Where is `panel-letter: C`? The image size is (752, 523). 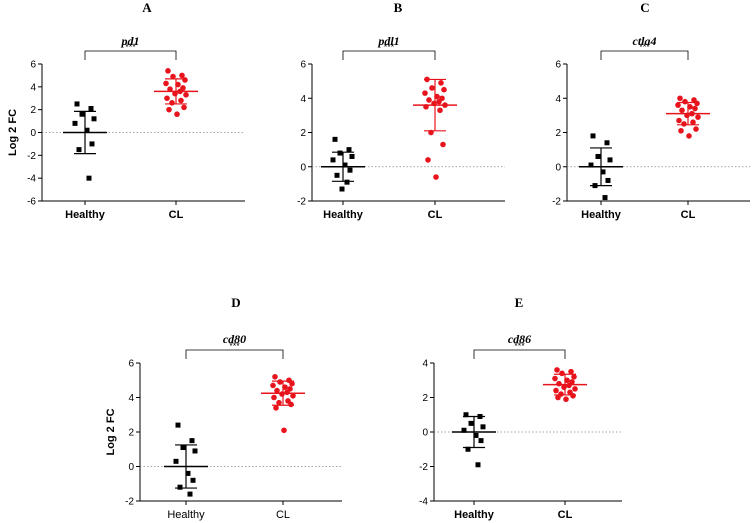
panel-letter: C is located at coordinates (644, 7).